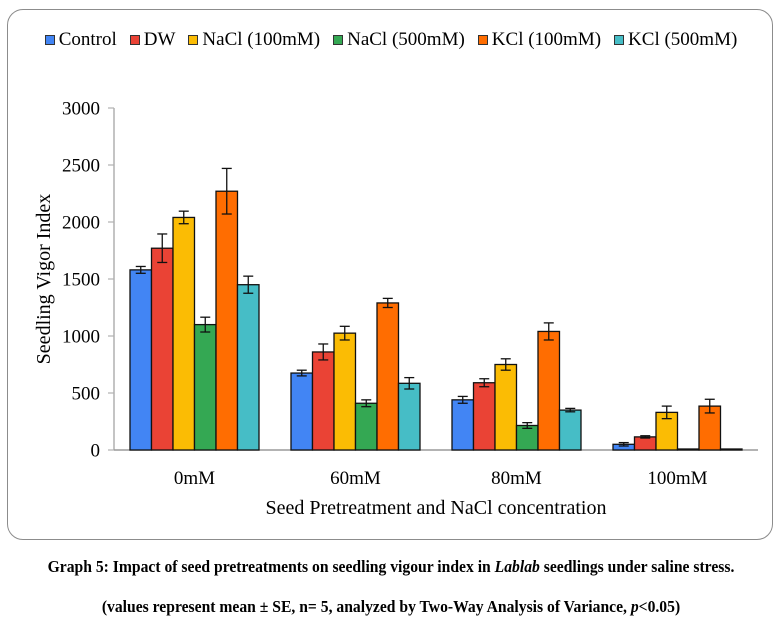  What do you see at coordinates (81, 337) in the screenshot?
I see `y-tick-label: 1000` at bounding box center [81, 337].